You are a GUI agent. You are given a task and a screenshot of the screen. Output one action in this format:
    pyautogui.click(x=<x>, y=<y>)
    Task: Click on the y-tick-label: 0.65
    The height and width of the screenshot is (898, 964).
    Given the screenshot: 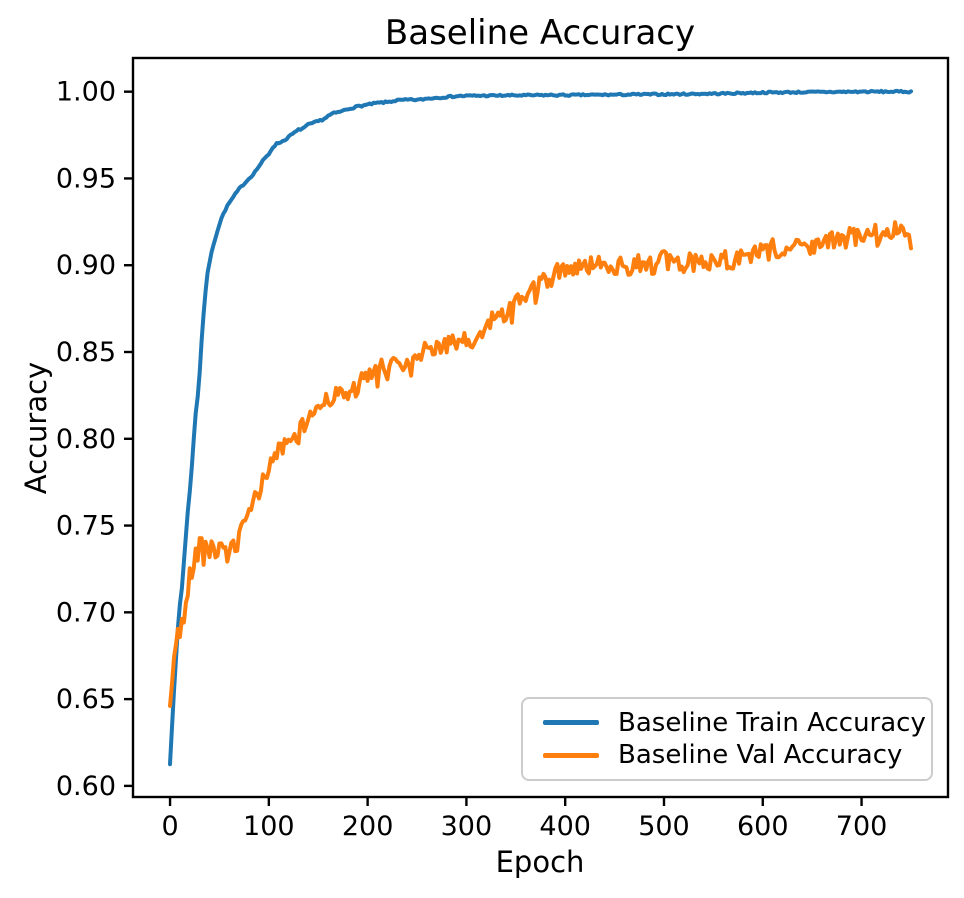 What is the action you would take?
    pyautogui.click(x=86, y=699)
    